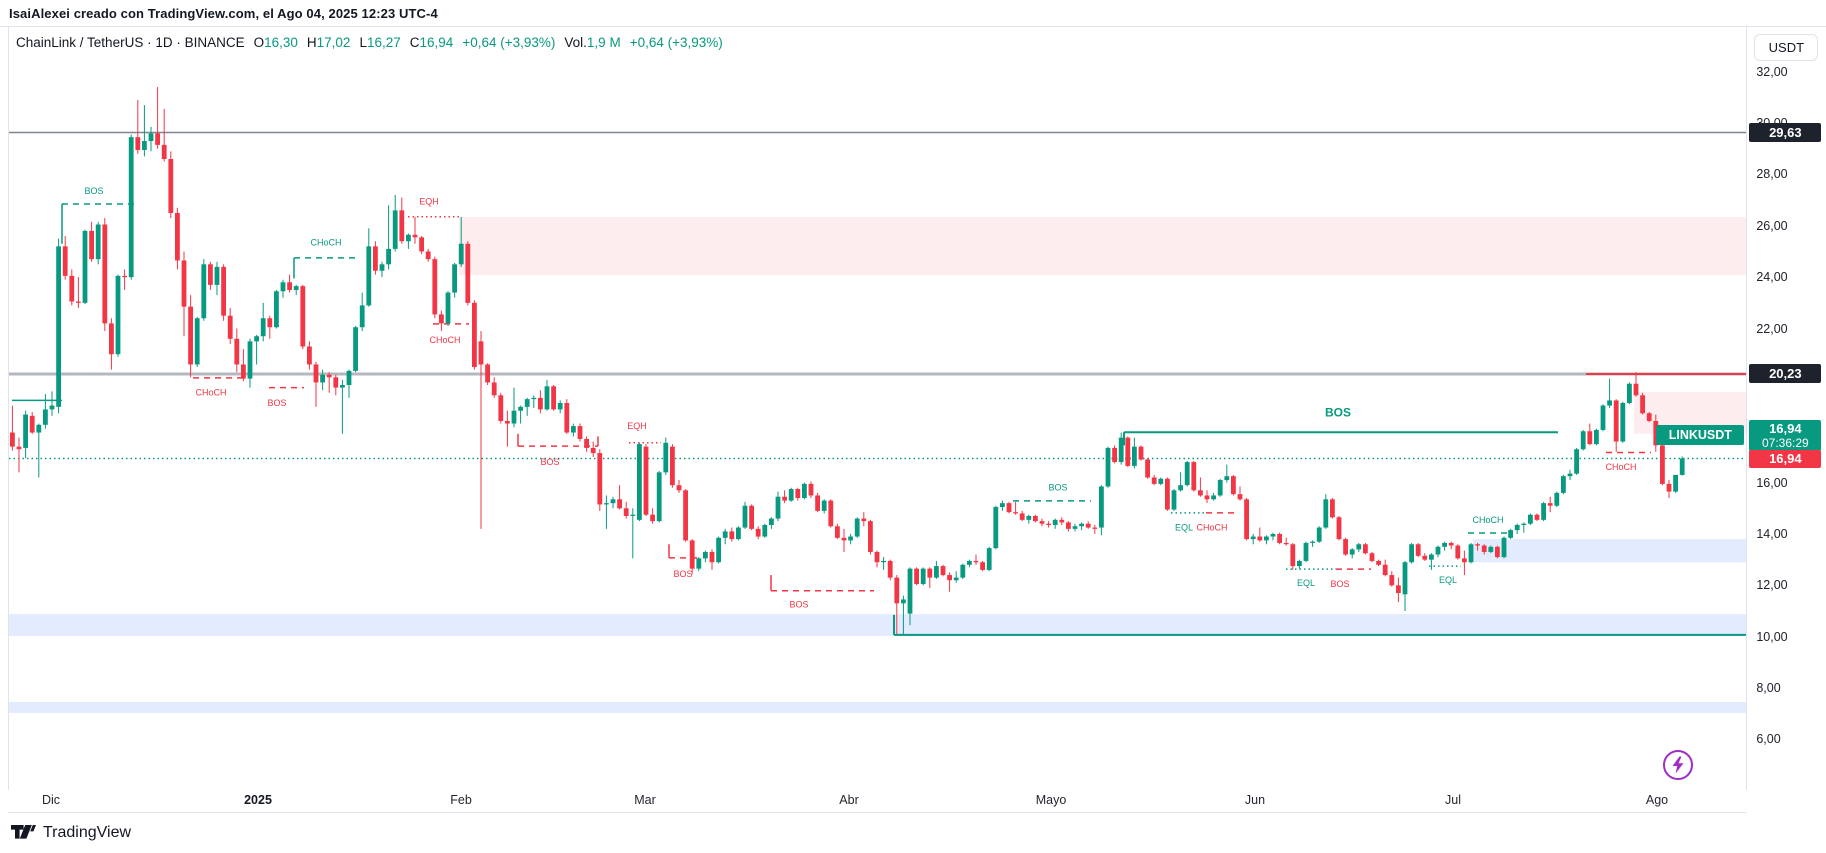 The image size is (1826, 853). What do you see at coordinates (51, 800) in the screenshot?
I see `time-axis-label: Dic` at bounding box center [51, 800].